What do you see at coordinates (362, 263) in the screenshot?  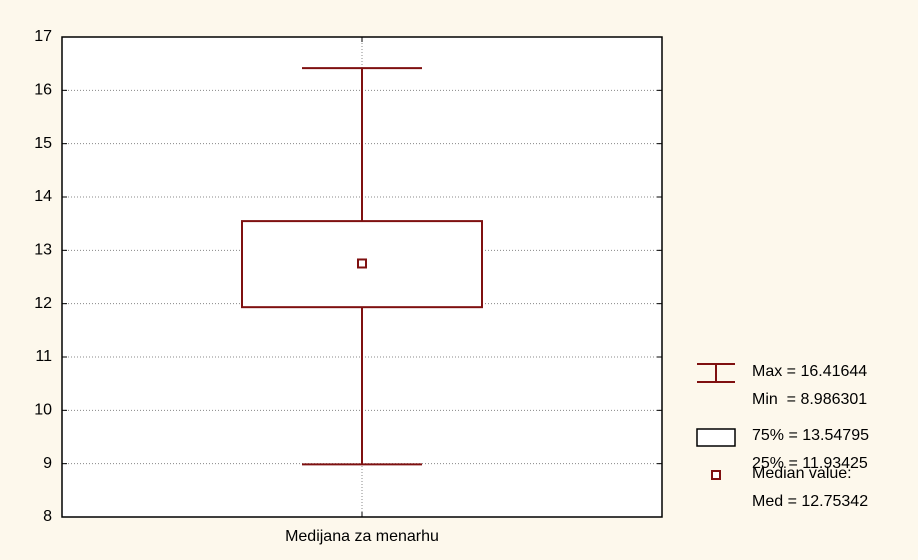 I see `median-marker` at bounding box center [362, 263].